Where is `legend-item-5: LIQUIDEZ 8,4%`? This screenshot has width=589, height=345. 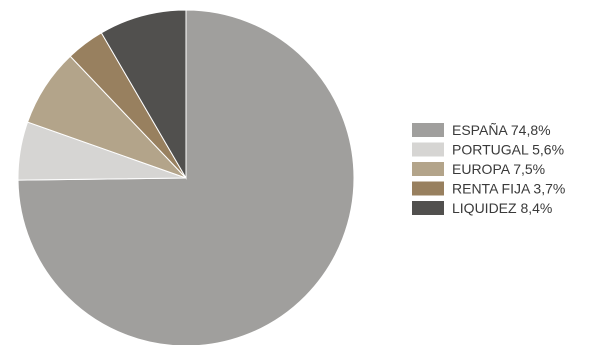 legend-item-5: LIQUIDEZ 8,4% is located at coordinates (482, 208).